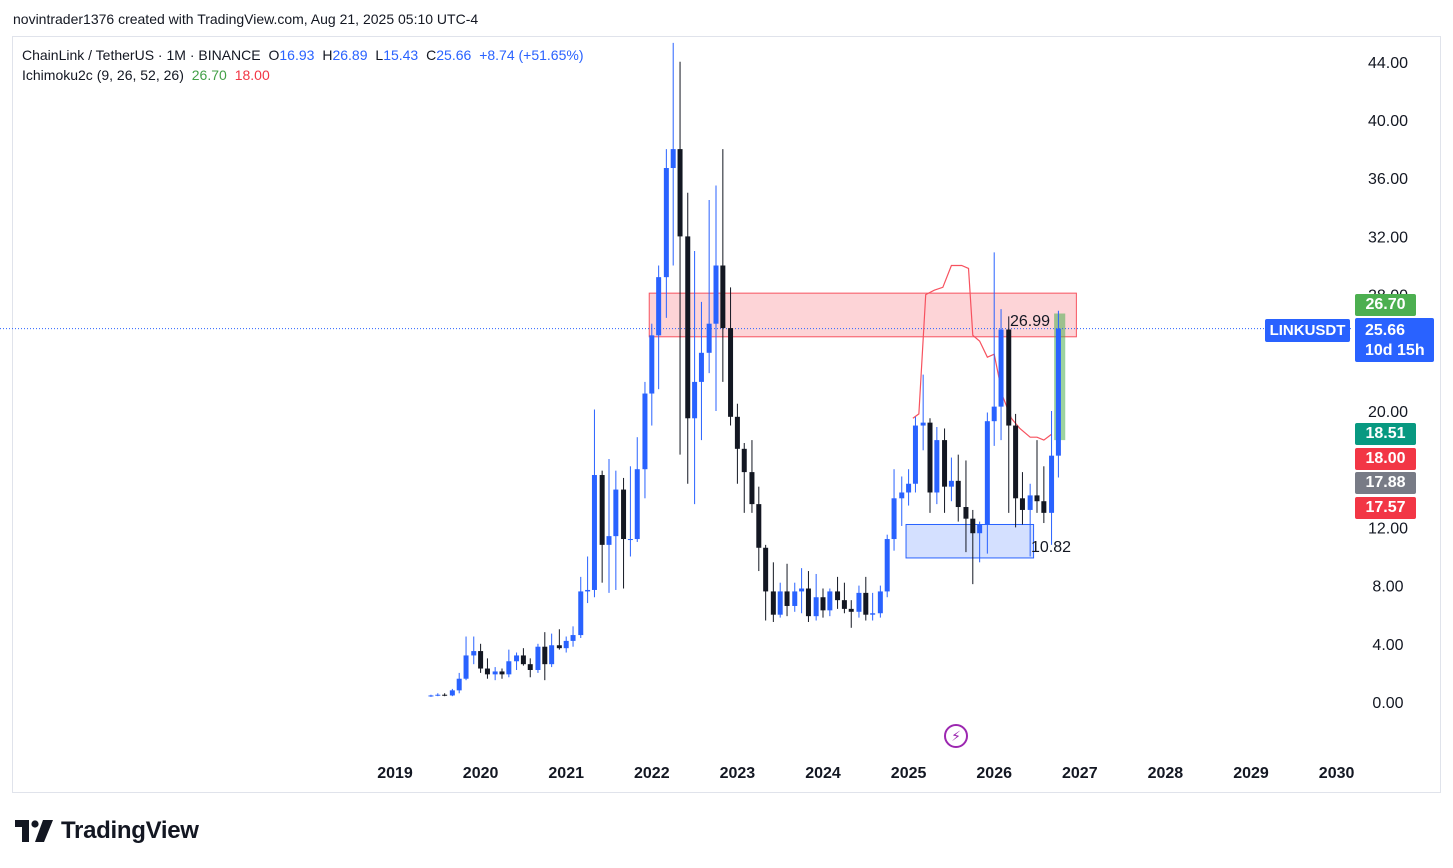  What do you see at coordinates (1051, 547) in the screenshot?
I see `support-zone-label: 10.82` at bounding box center [1051, 547].